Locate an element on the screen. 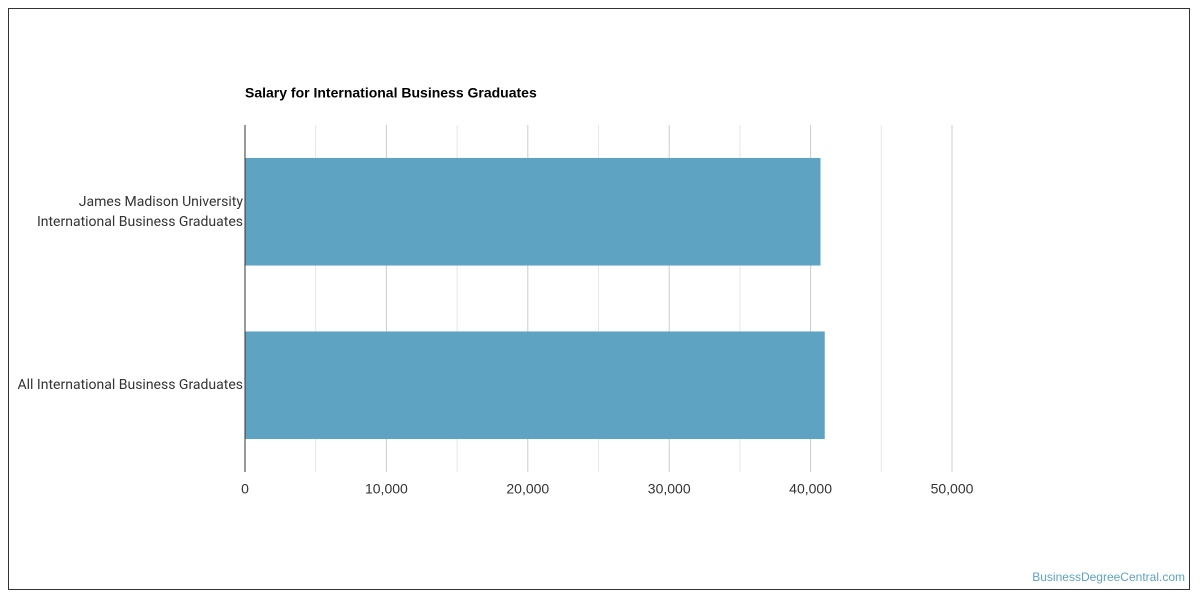 The image size is (1200, 600). x-tick-label: 50,000 is located at coordinates (952, 489).